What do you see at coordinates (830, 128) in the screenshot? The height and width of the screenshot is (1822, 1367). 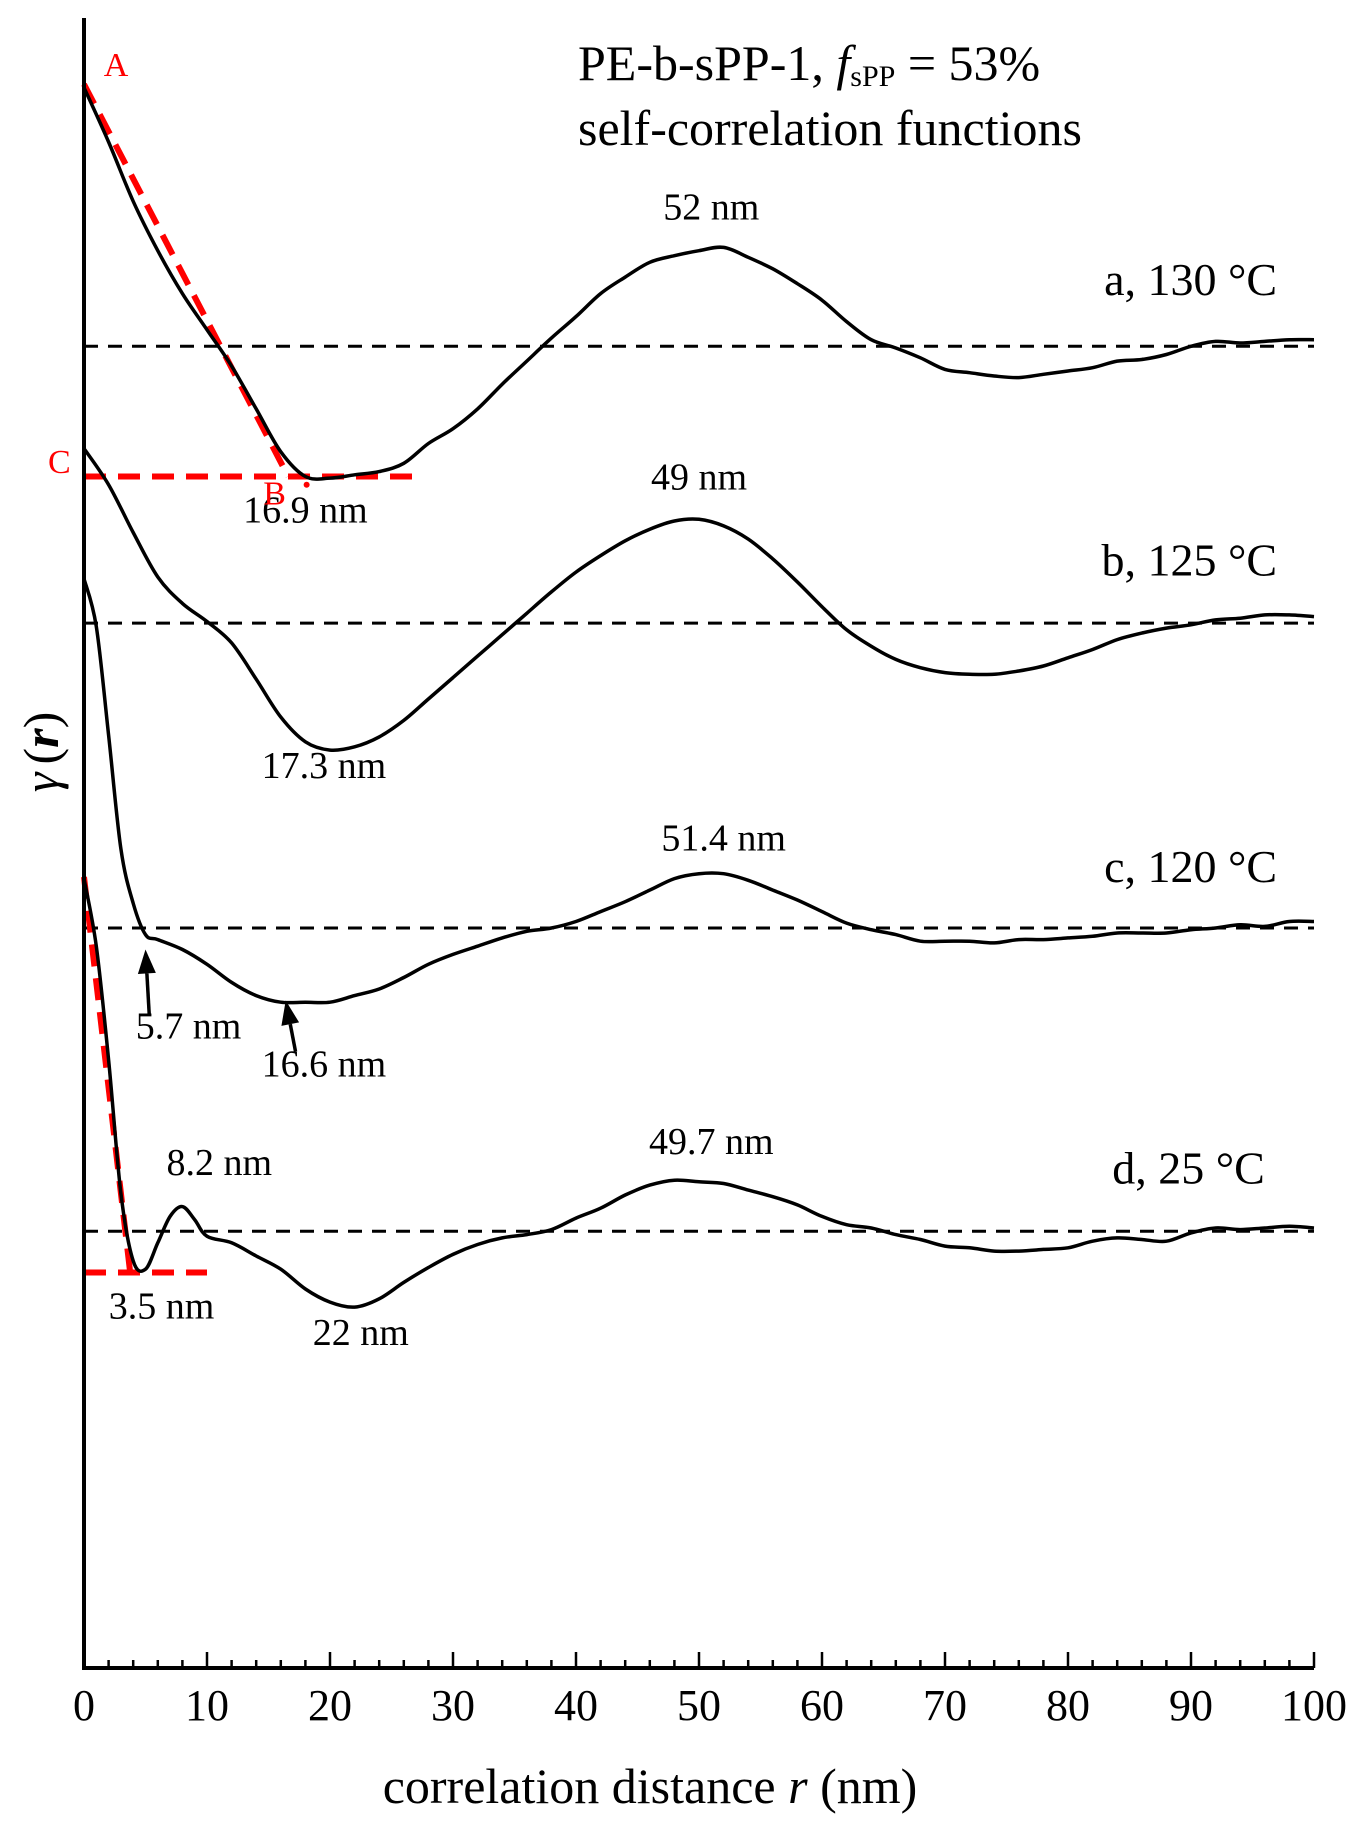 I see `title-line-2: self-correlation functions` at bounding box center [830, 128].